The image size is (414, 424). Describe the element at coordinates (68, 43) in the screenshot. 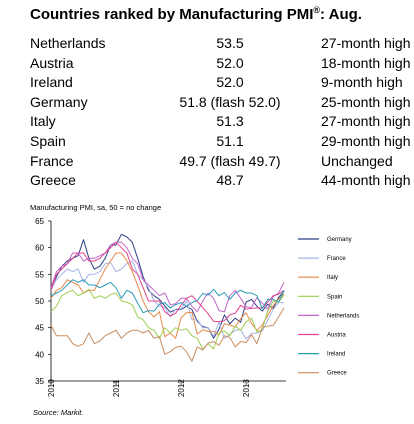

I see `country-cell: Netherlands` at that location.